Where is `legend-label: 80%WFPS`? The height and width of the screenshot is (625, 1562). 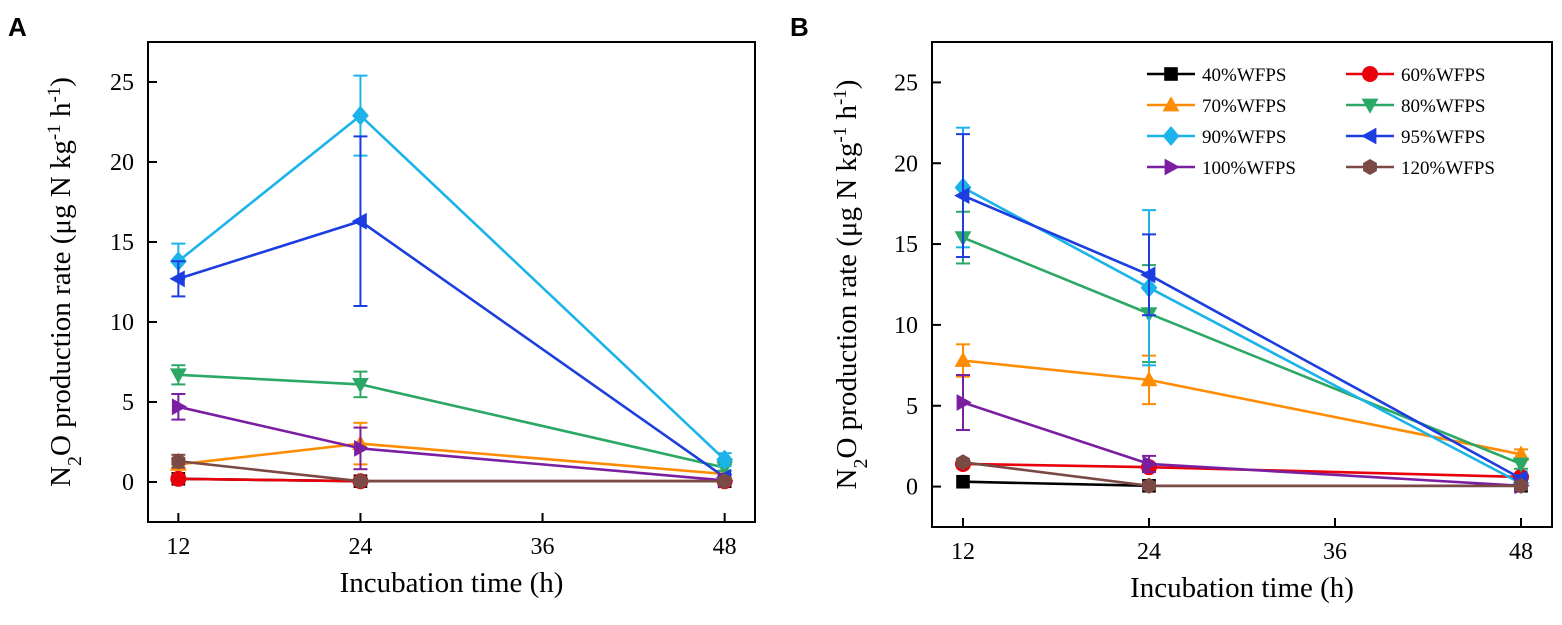 legend-label: 80%WFPS is located at coordinates (1443, 106).